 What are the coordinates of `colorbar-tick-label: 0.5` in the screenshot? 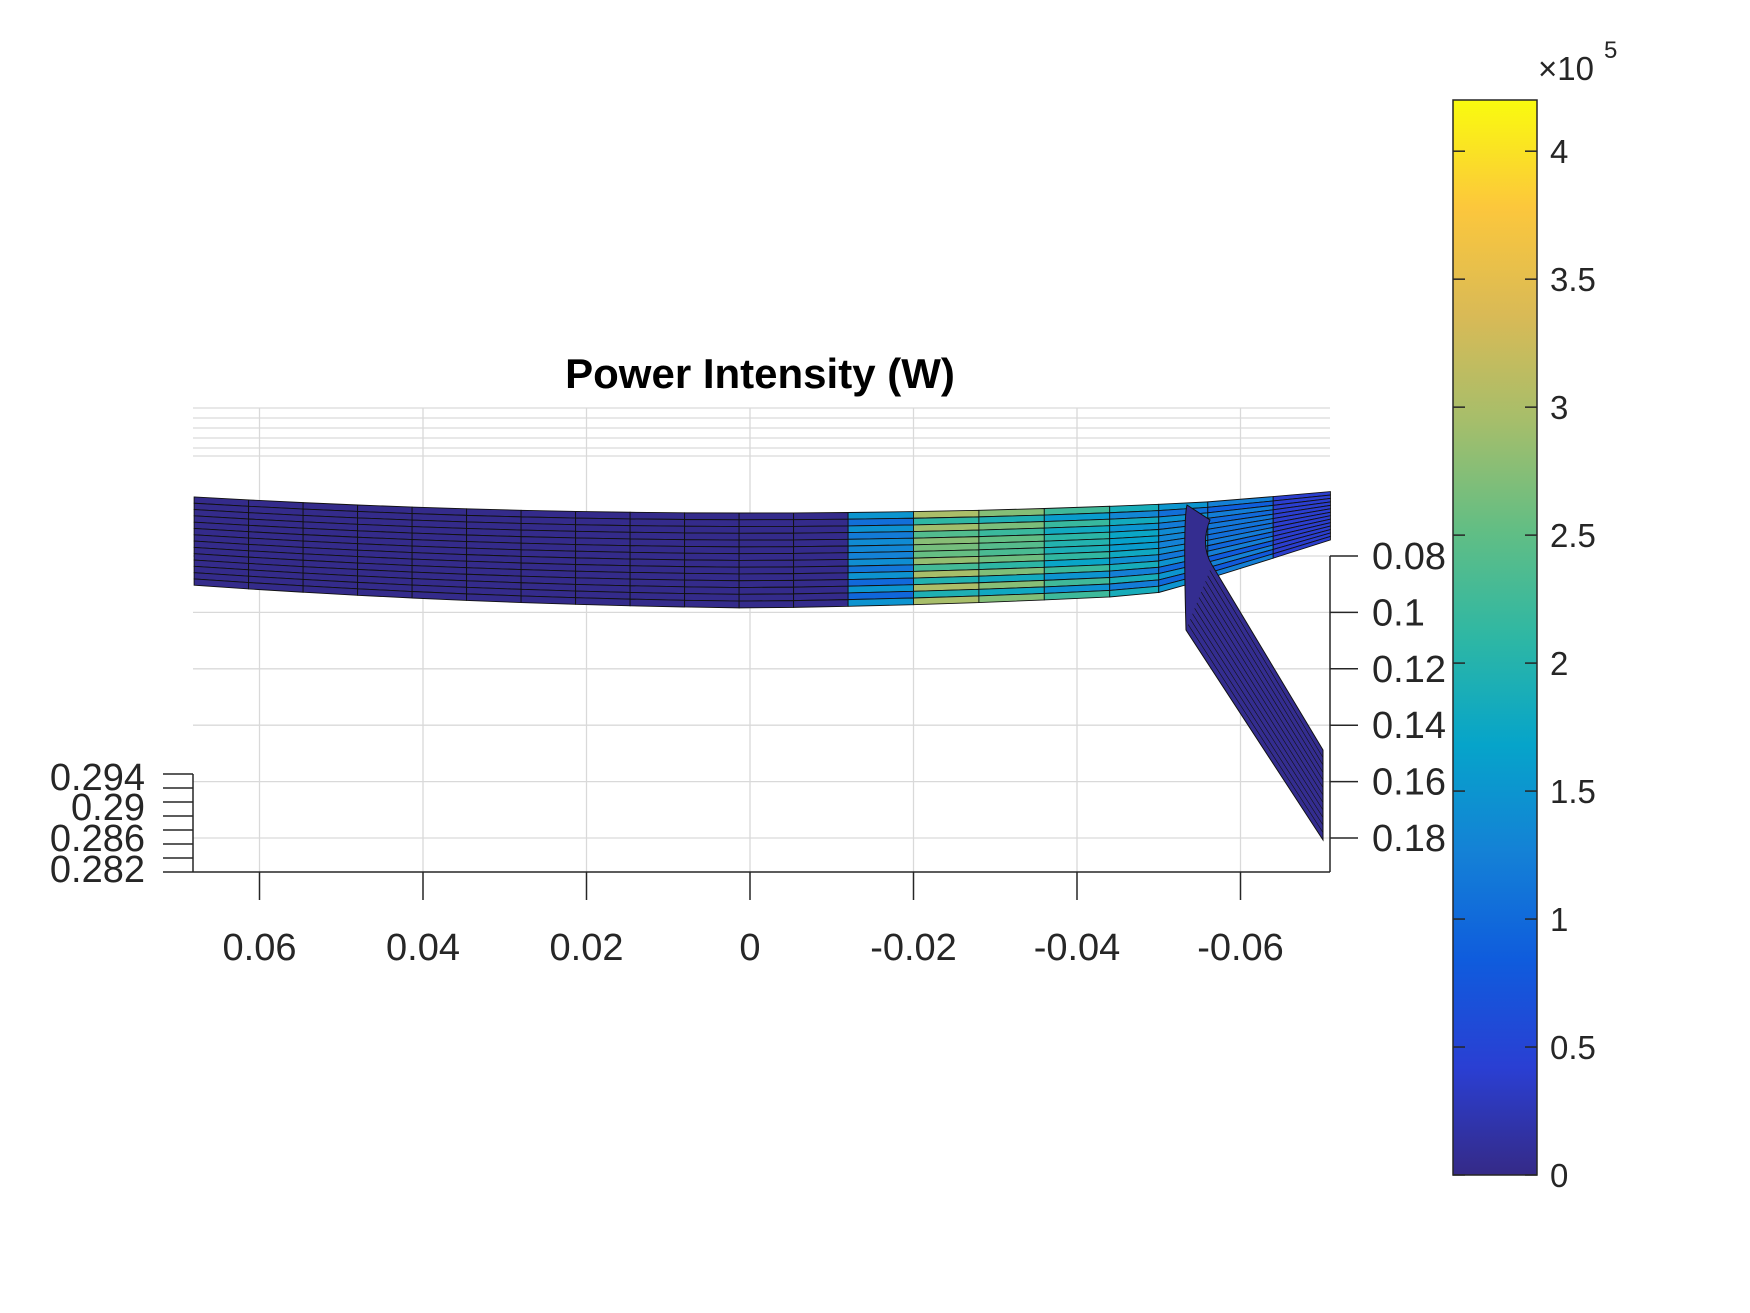 It's located at (1573, 1047).